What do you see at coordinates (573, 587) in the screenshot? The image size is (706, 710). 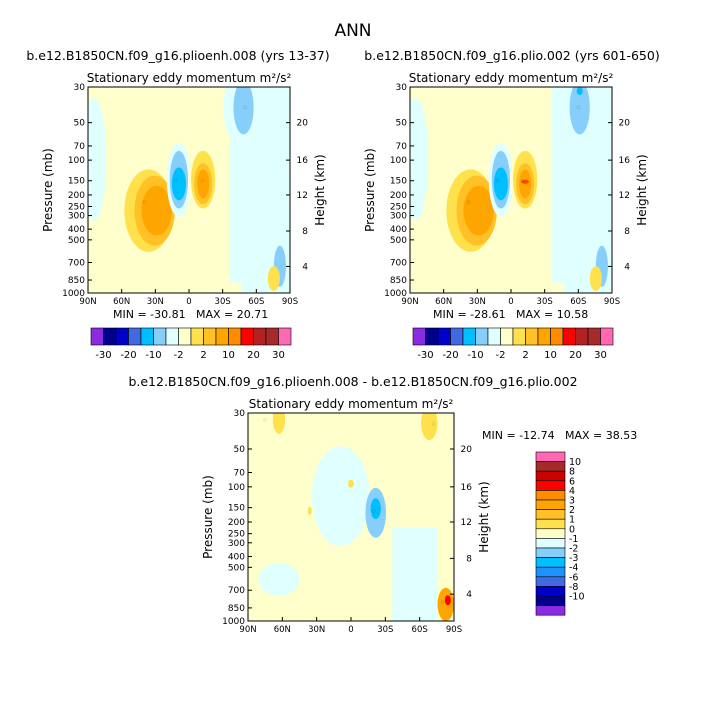 I see `colorbar-label: -8` at bounding box center [573, 587].